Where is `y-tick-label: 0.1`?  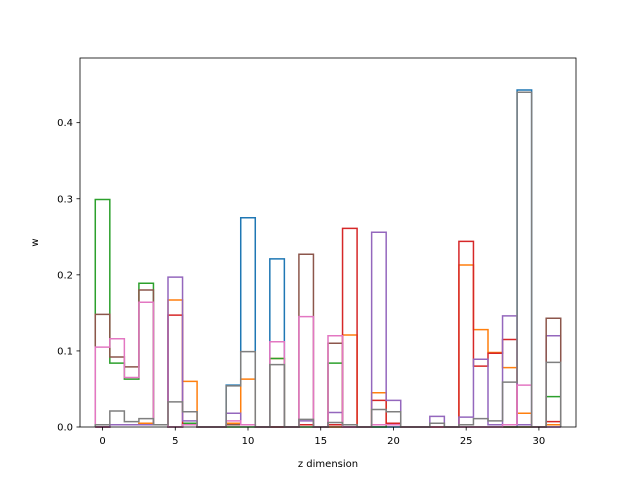 y-tick-label: 0.1 is located at coordinates (65, 351).